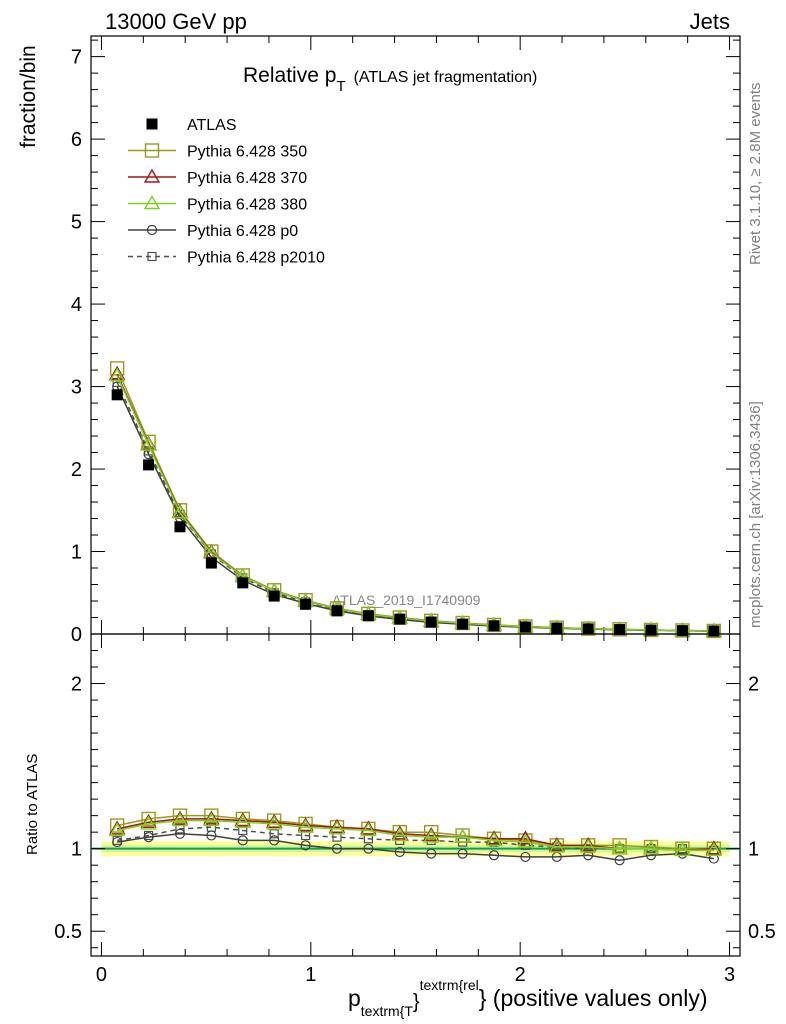  Describe the element at coordinates (101, 975) in the screenshot. I see `x-tick-label: 0` at that location.